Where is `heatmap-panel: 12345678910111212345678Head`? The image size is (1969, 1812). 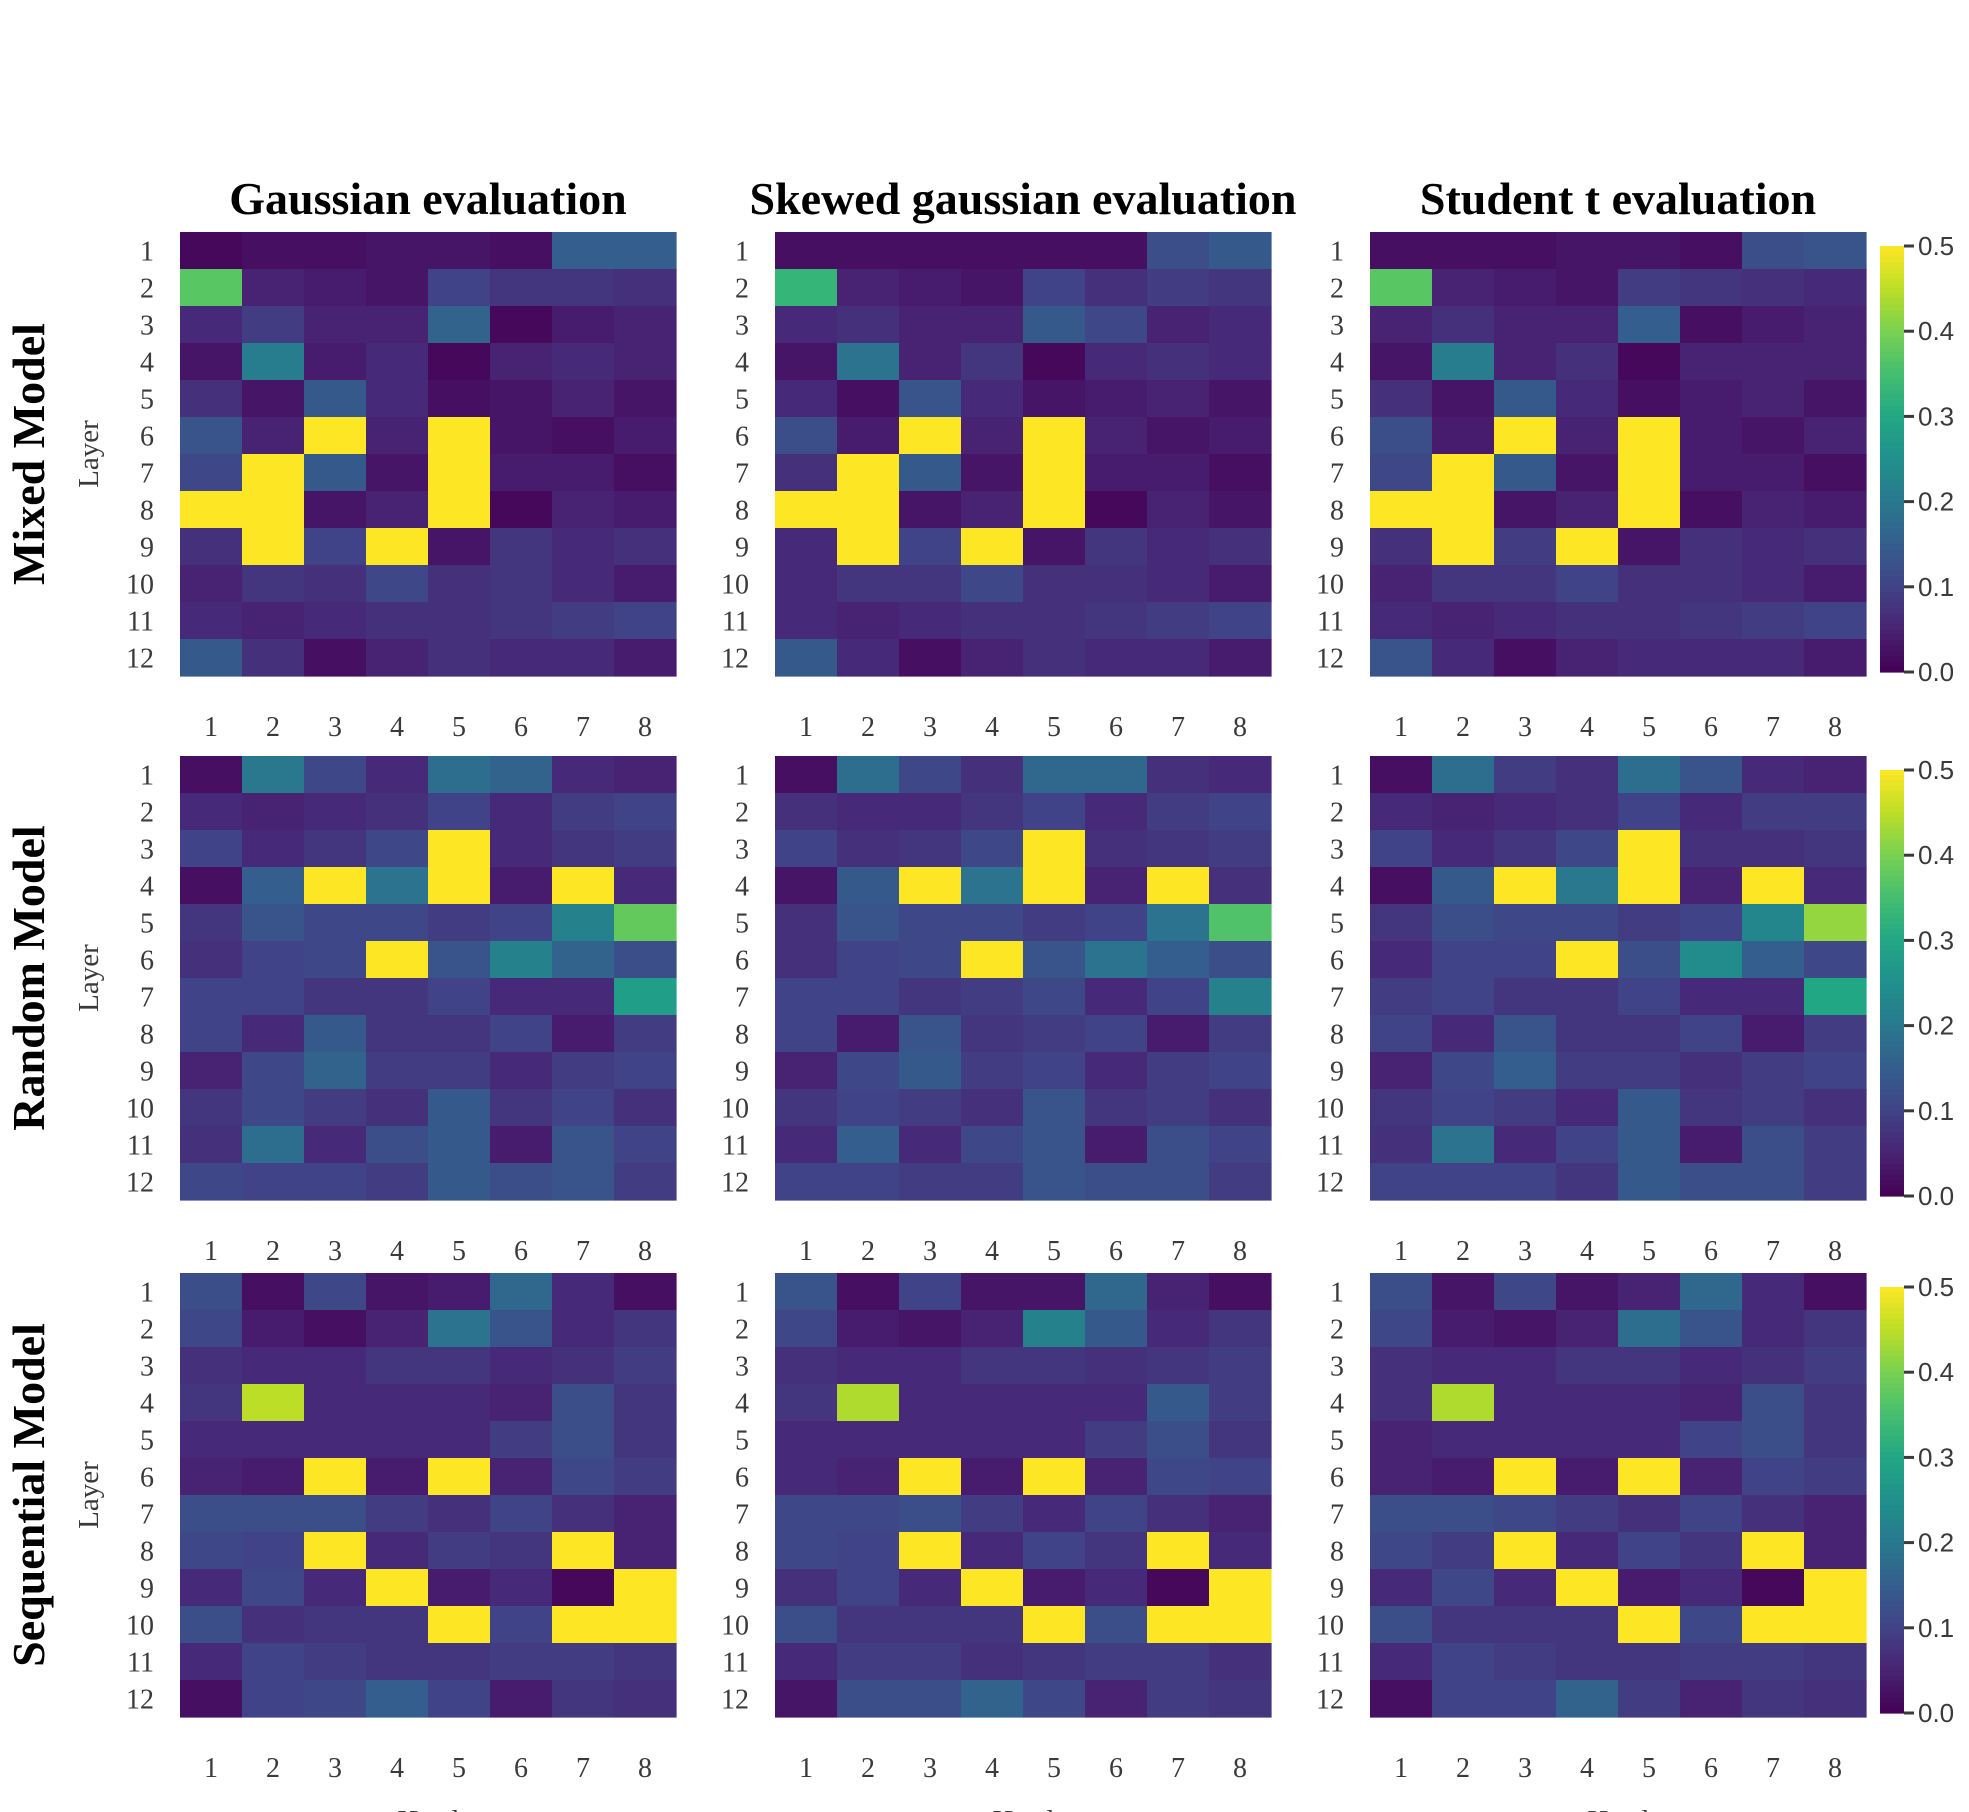
heatmap-panel: 12345678910111212345678Head is located at coordinates (1591, 1542).